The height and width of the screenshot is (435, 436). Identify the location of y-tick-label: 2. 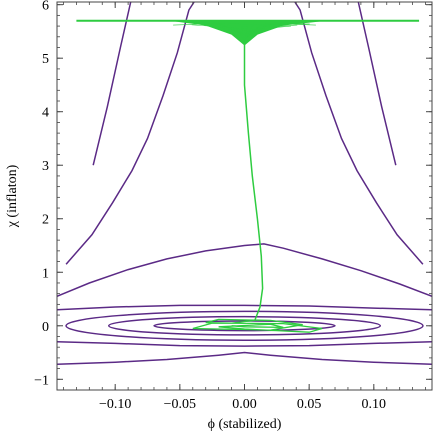
(45, 220).